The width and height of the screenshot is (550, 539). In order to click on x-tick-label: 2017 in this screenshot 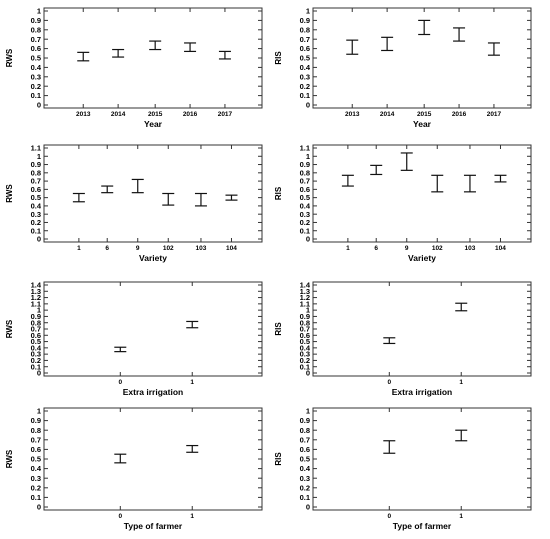, I will do `click(494, 114)`.